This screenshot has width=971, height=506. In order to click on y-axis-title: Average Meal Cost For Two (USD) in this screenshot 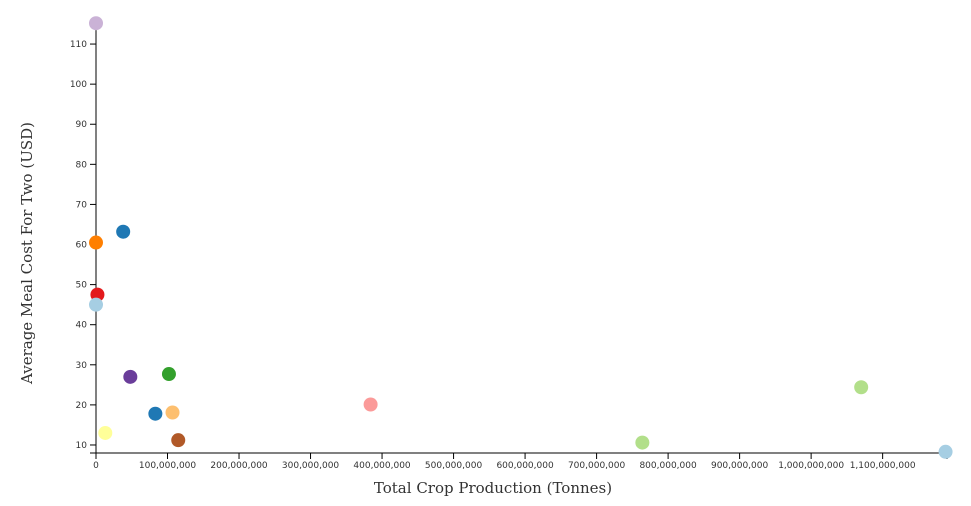, I will do `click(27, 253)`.